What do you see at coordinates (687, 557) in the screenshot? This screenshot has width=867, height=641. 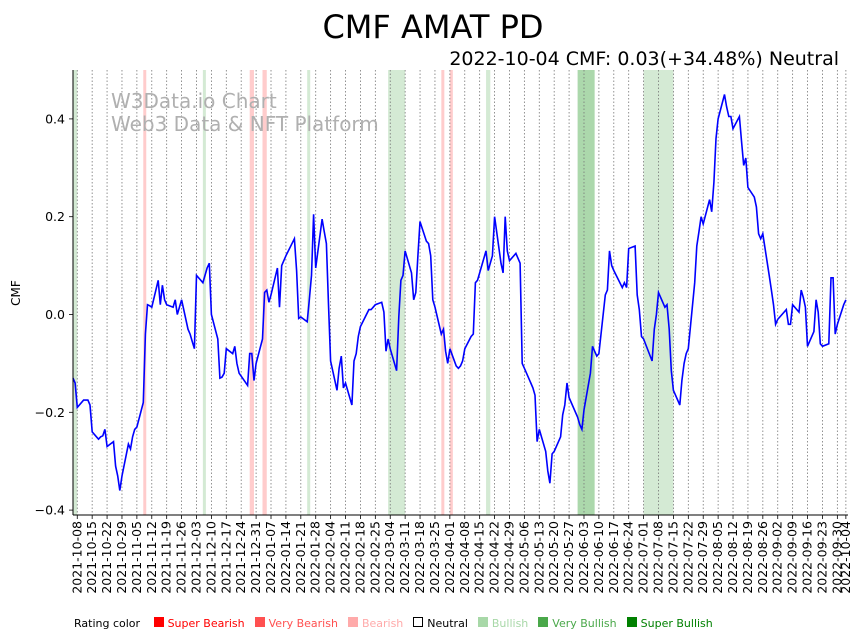 I see `x-tick-label: 2022-07-22` at bounding box center [687, 557].